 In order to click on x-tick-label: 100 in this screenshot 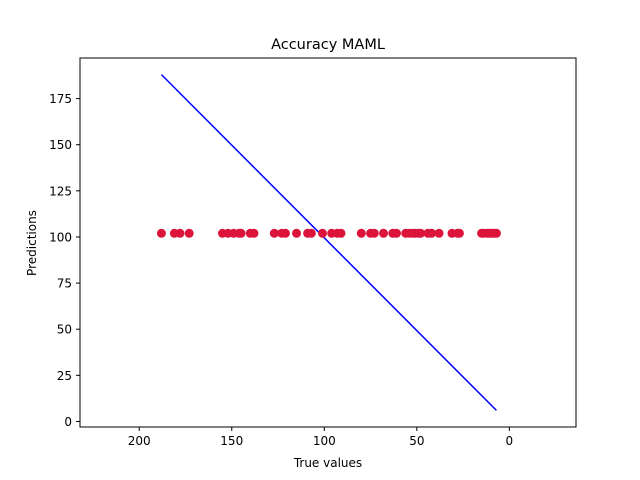, I will do `click(324, 441)`.